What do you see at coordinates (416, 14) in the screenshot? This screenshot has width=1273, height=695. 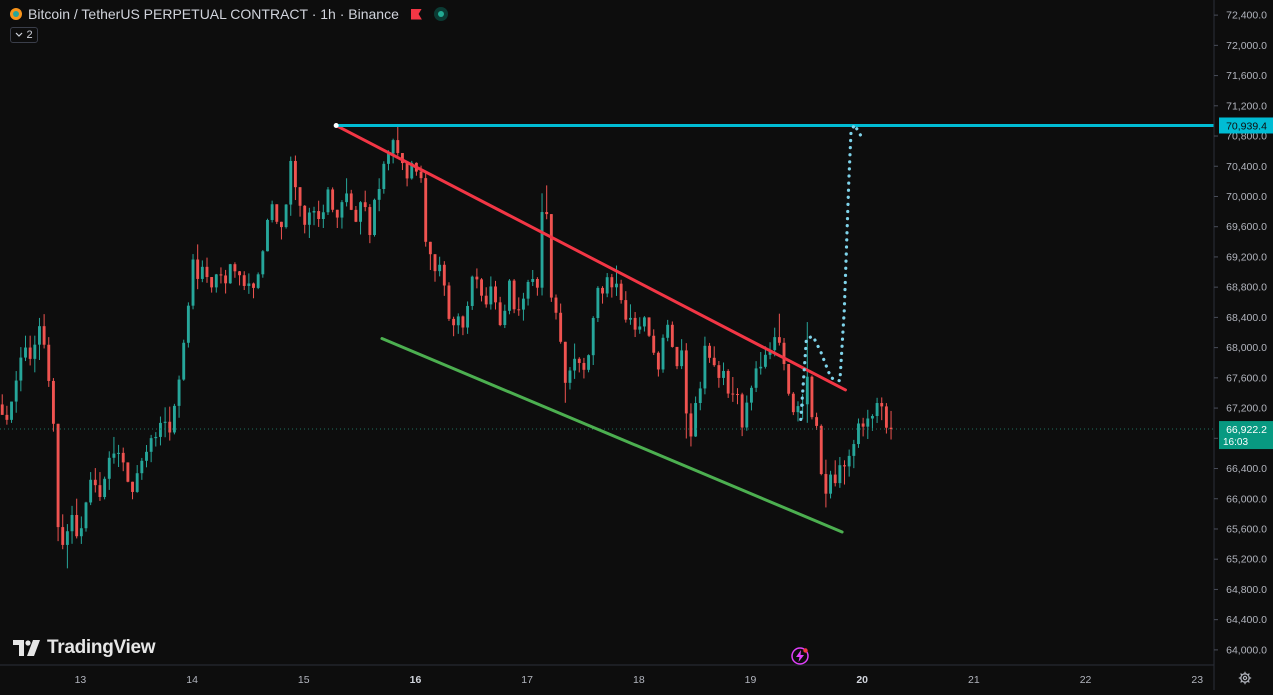 I see `flag-icon` at bounding box center [416, 14].